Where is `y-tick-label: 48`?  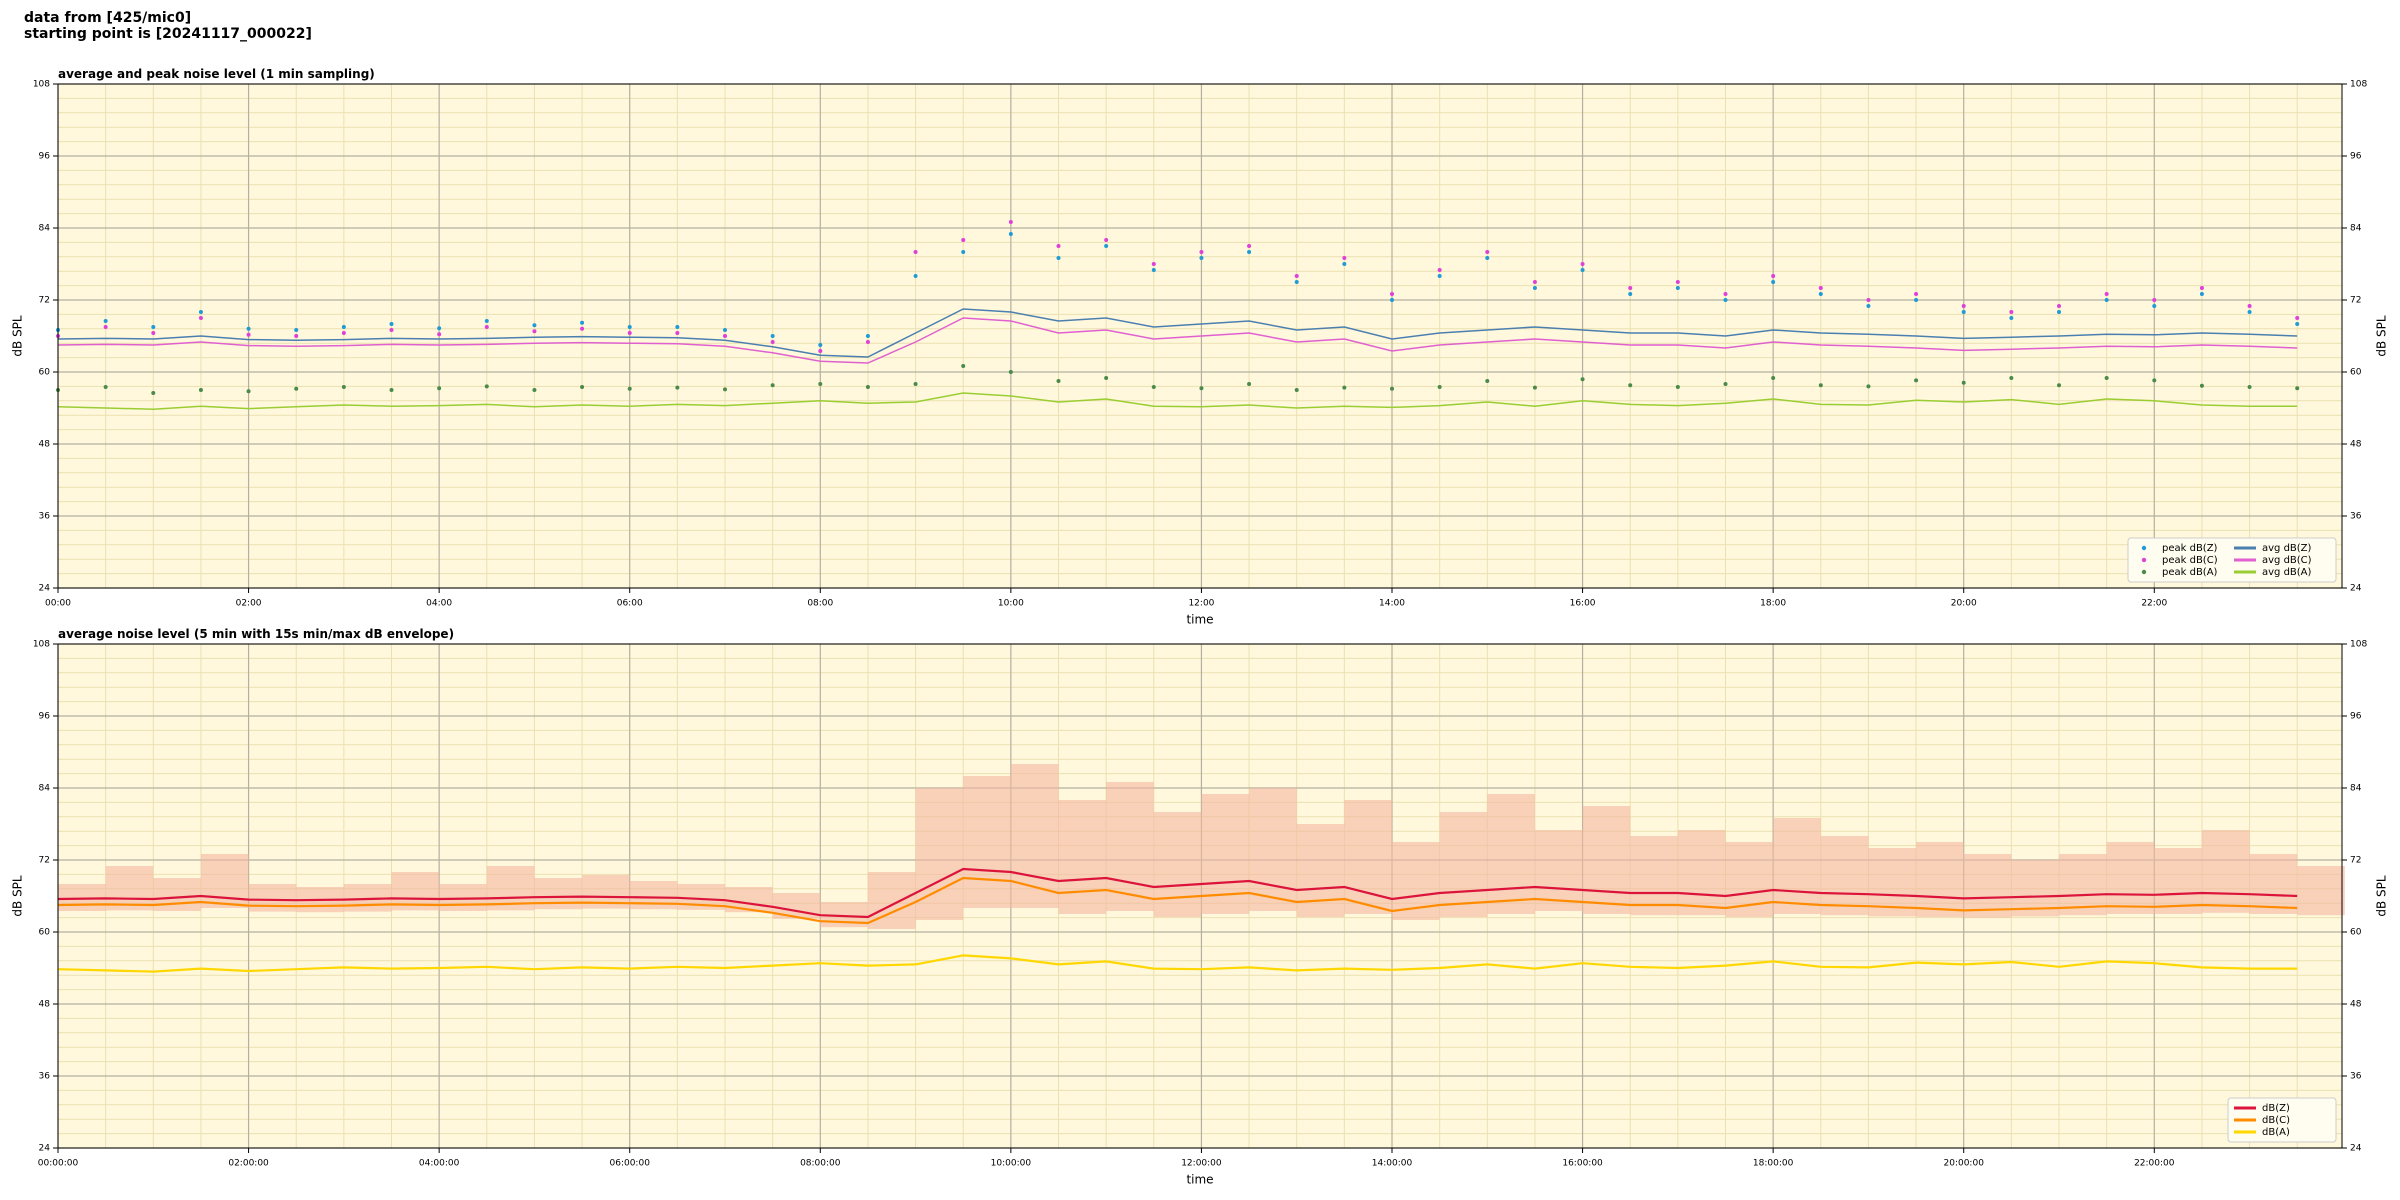 y-tick-label: 48 is located at coordinates (45, 1005).